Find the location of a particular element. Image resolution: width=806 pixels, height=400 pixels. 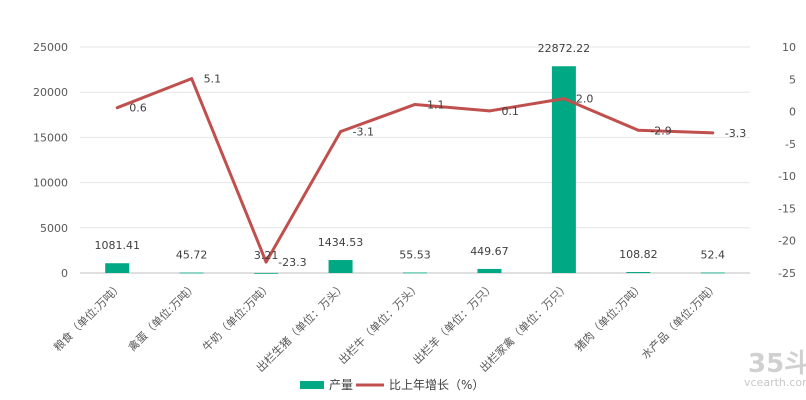

watermark: 35斗 vcearth.com is located at coordinates (775, 369).